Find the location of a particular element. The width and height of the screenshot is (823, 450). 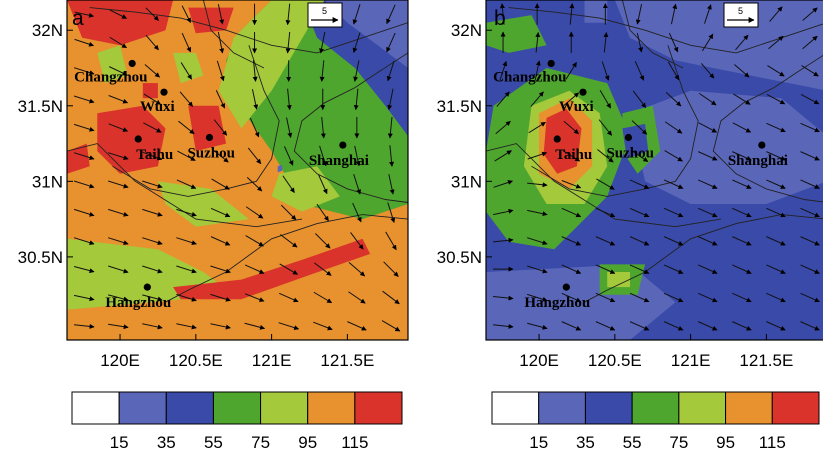

map-outline-coast is located at coordinates (767, 128).